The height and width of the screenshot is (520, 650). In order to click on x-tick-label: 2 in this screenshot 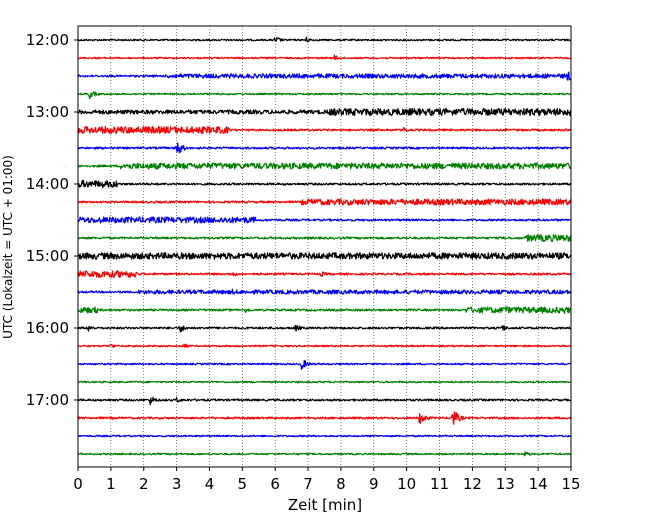, I will do `click(144, 484)`.